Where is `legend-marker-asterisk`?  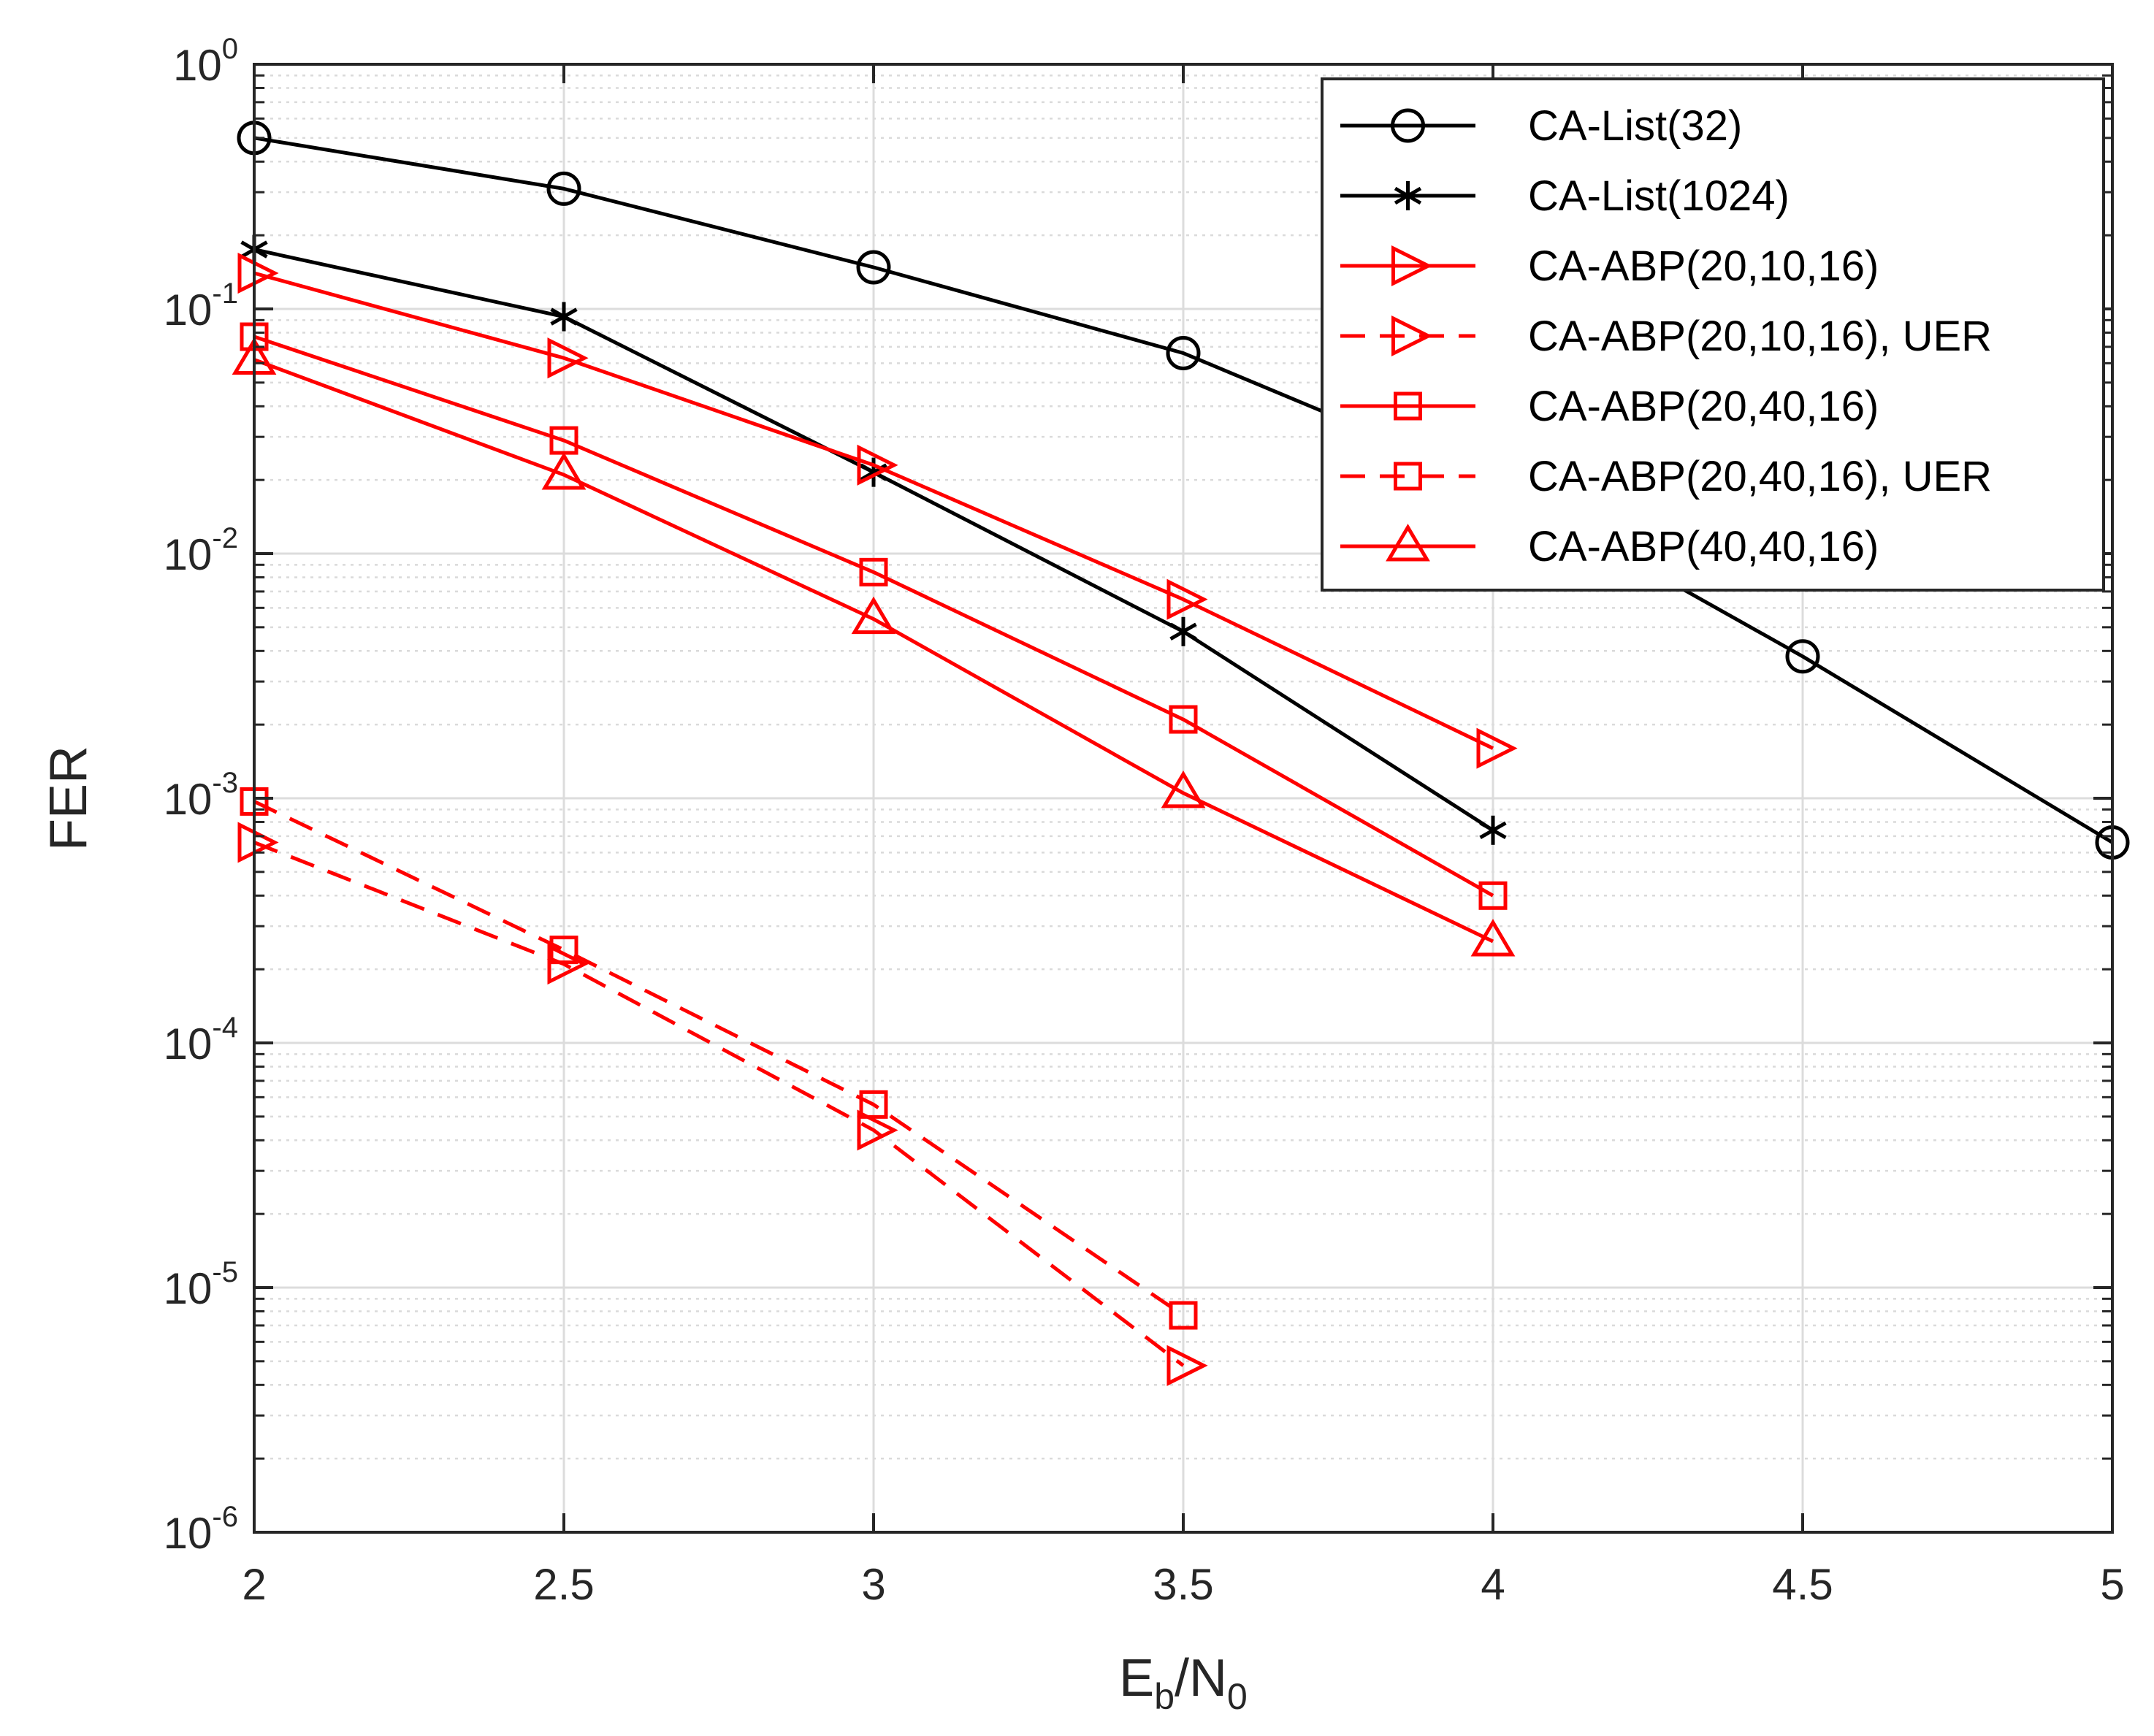
legend-marker-asterisk is located at coordinates (1408, 195).